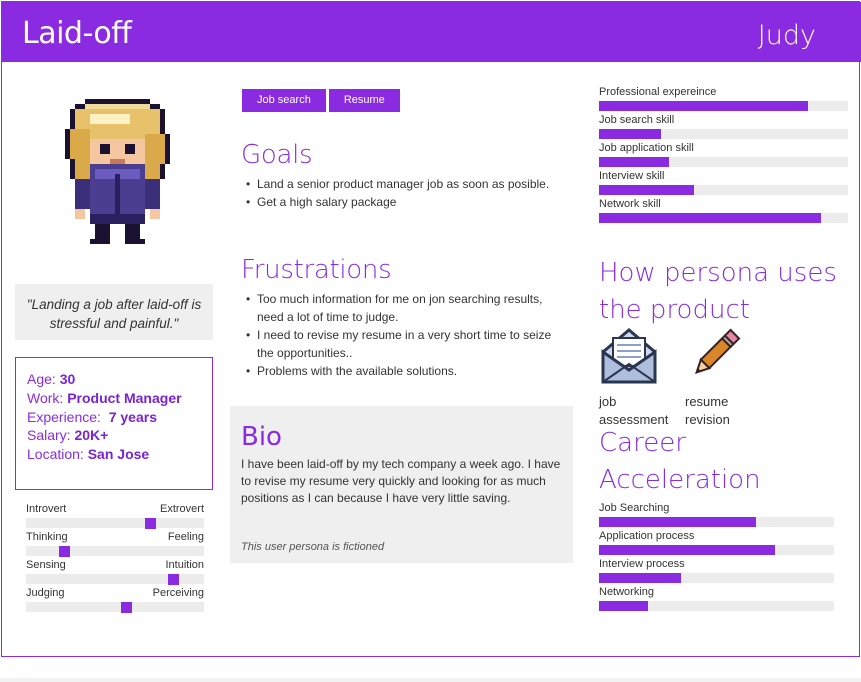 Image resolution: width=861 pixels, height=682 pixels. I want to click on demo-work: Work: Product Manager, so click(104, 397).